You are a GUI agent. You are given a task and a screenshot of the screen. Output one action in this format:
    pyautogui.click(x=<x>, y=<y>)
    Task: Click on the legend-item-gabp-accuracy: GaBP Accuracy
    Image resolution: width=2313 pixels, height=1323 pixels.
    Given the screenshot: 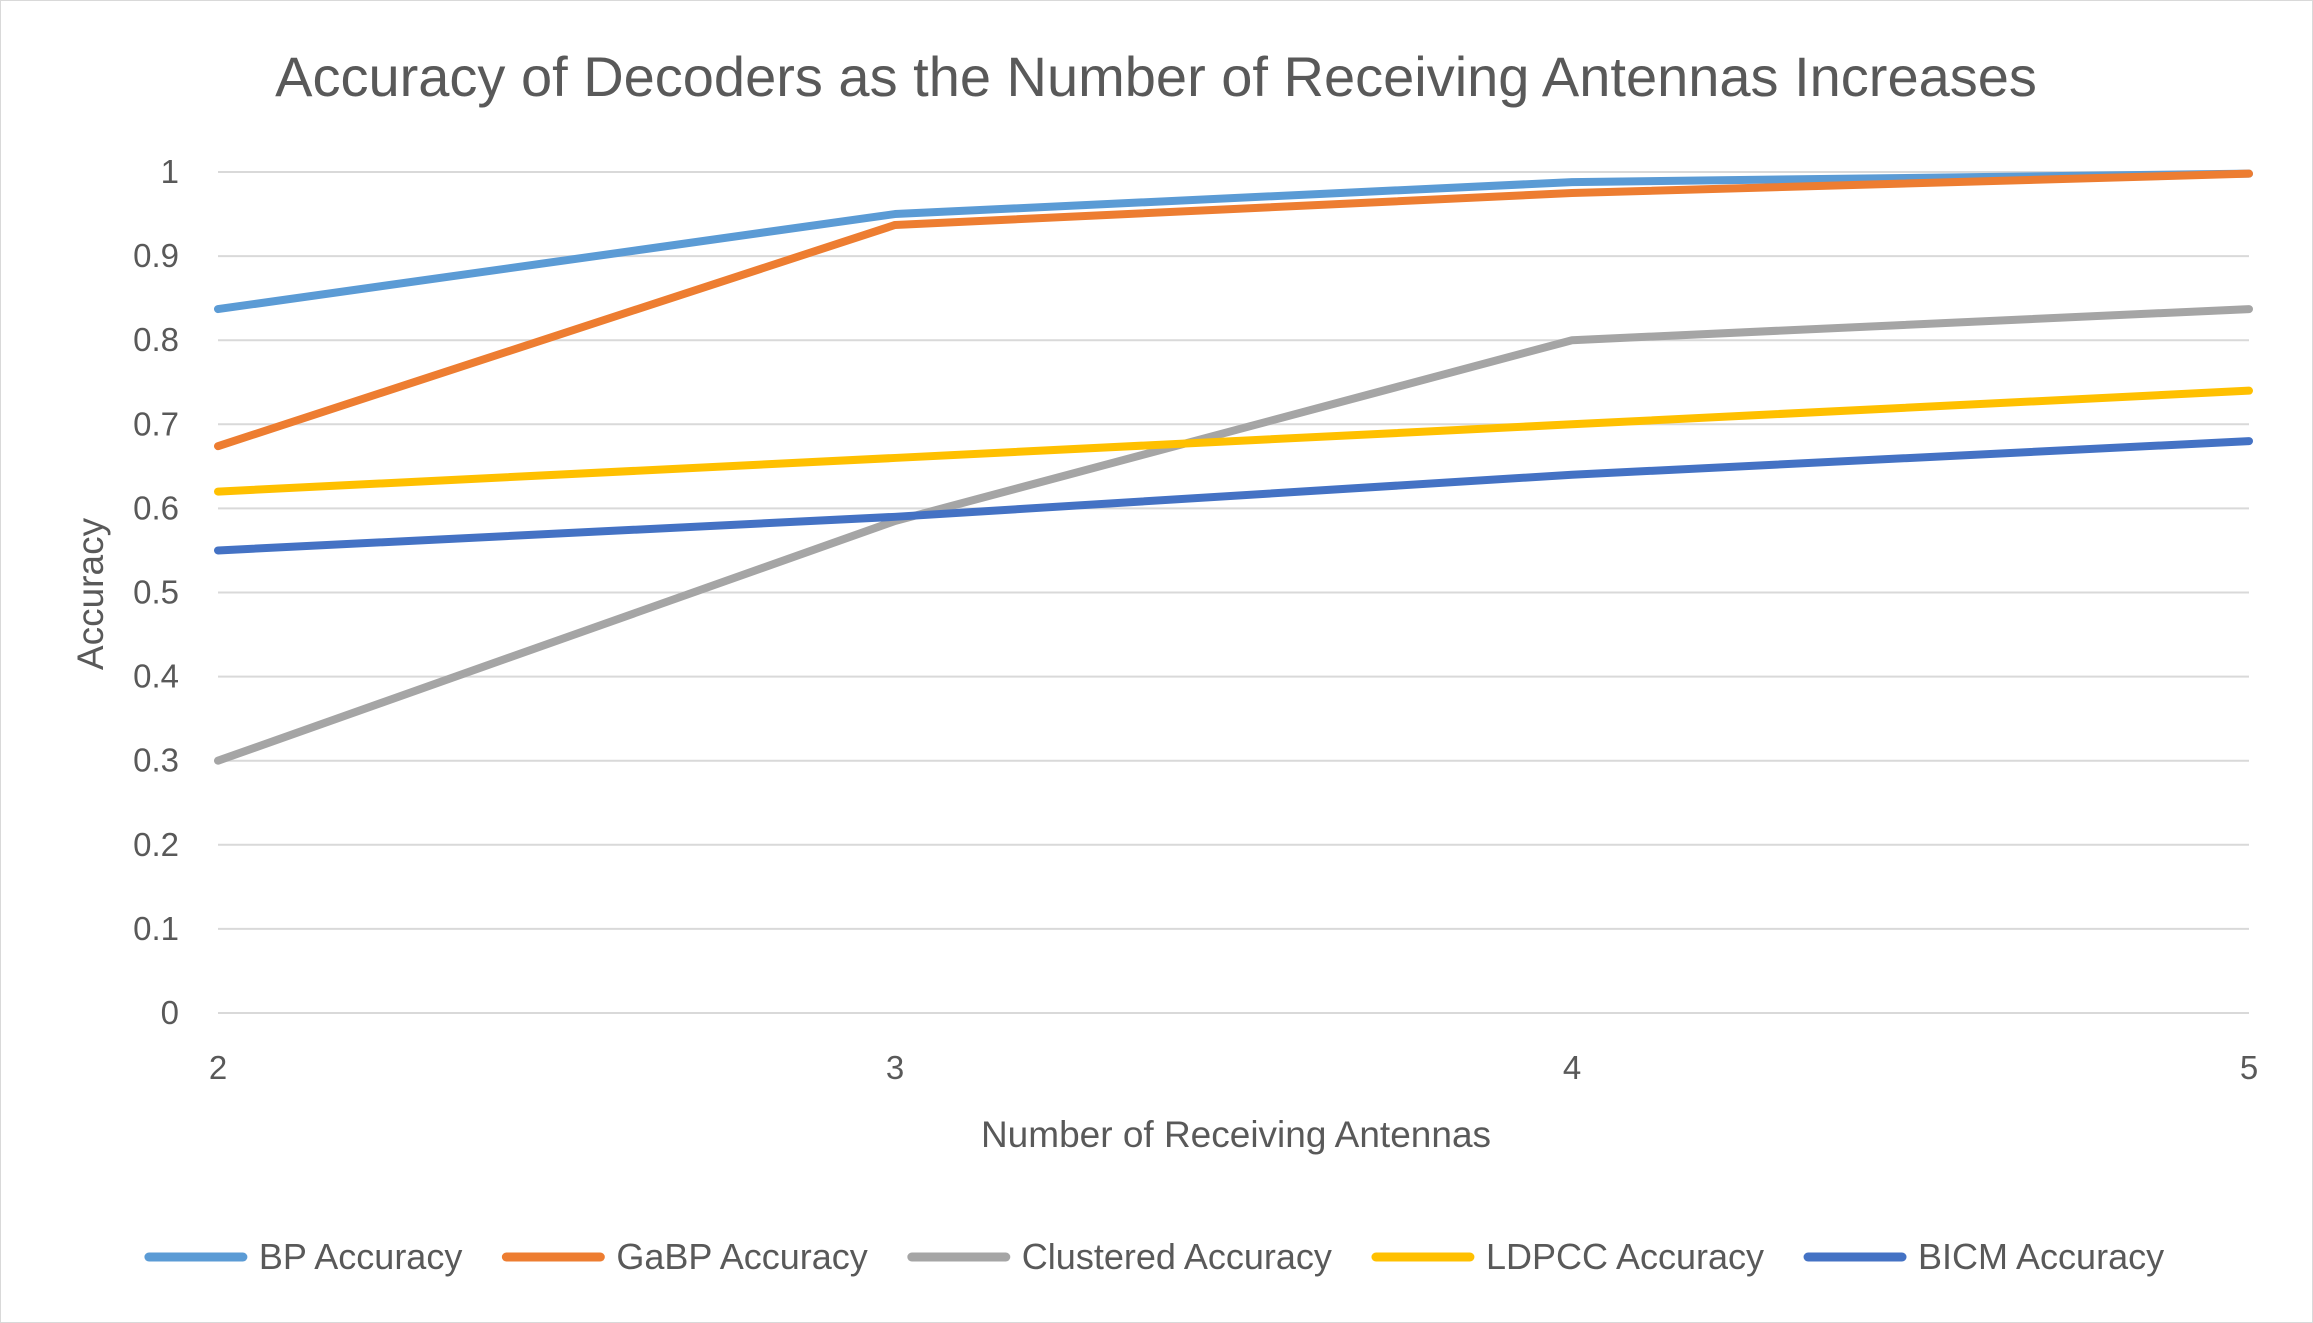 What is the action you would take?
    pyautogui.click(x=684, y=1256)
    